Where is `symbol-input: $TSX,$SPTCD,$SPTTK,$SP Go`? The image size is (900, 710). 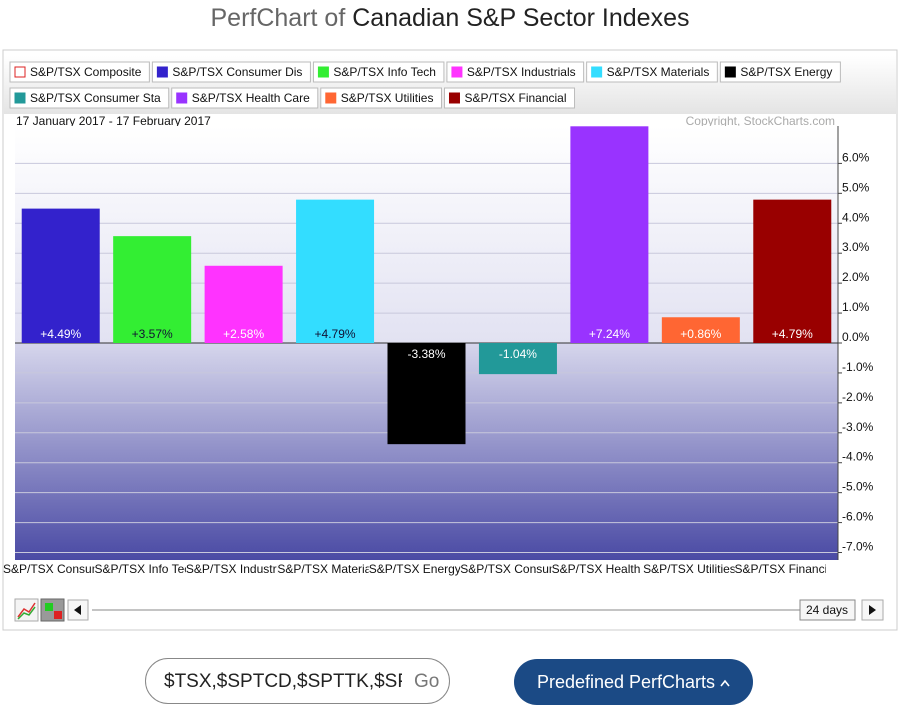 symbol-input: $TSX,$SPTCD,$SPTTK,$SP Go is located at coordinates (297, 681).